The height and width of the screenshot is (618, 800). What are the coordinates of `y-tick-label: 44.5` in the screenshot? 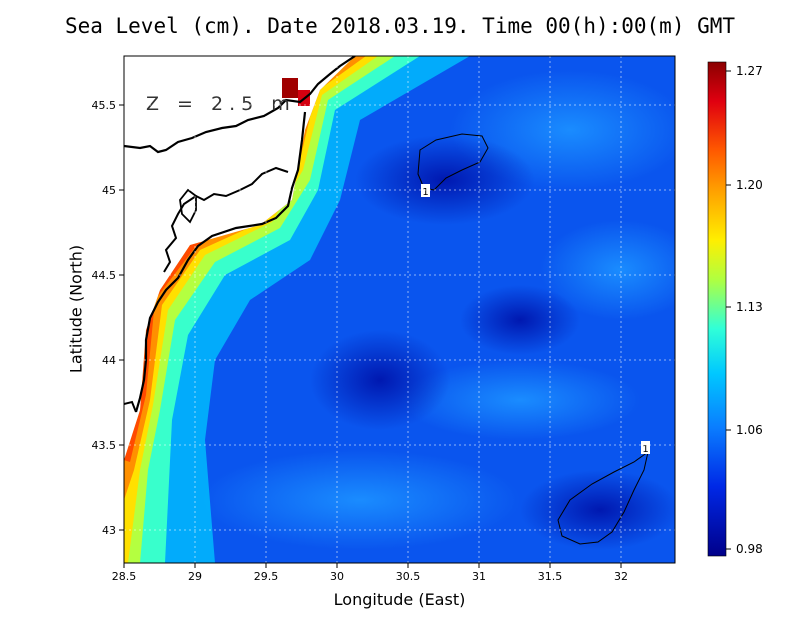 It's located at (104, 275).